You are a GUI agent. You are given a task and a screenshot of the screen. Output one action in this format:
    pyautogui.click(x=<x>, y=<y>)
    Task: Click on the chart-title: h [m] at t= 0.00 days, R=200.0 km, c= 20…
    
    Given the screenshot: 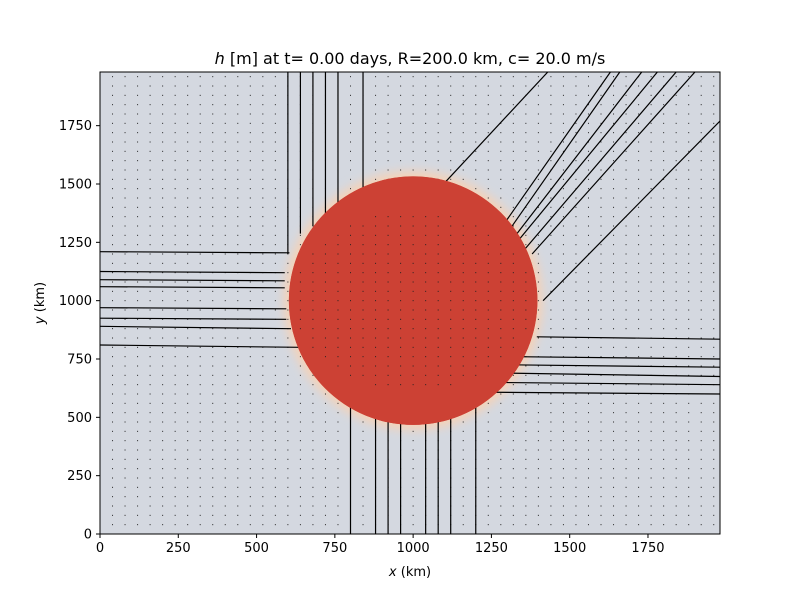 What is the action you would take?
    pyautogui.click(x=410, y=58)
    